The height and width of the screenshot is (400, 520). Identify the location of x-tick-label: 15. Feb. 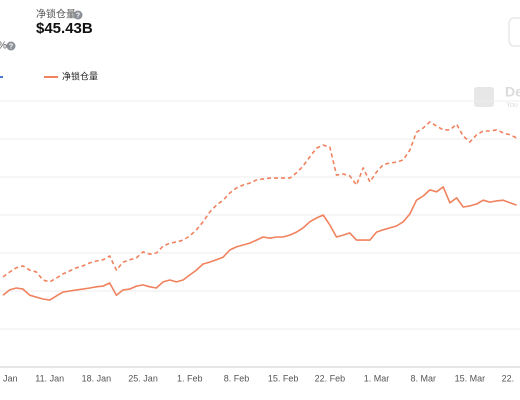
(283, 378).